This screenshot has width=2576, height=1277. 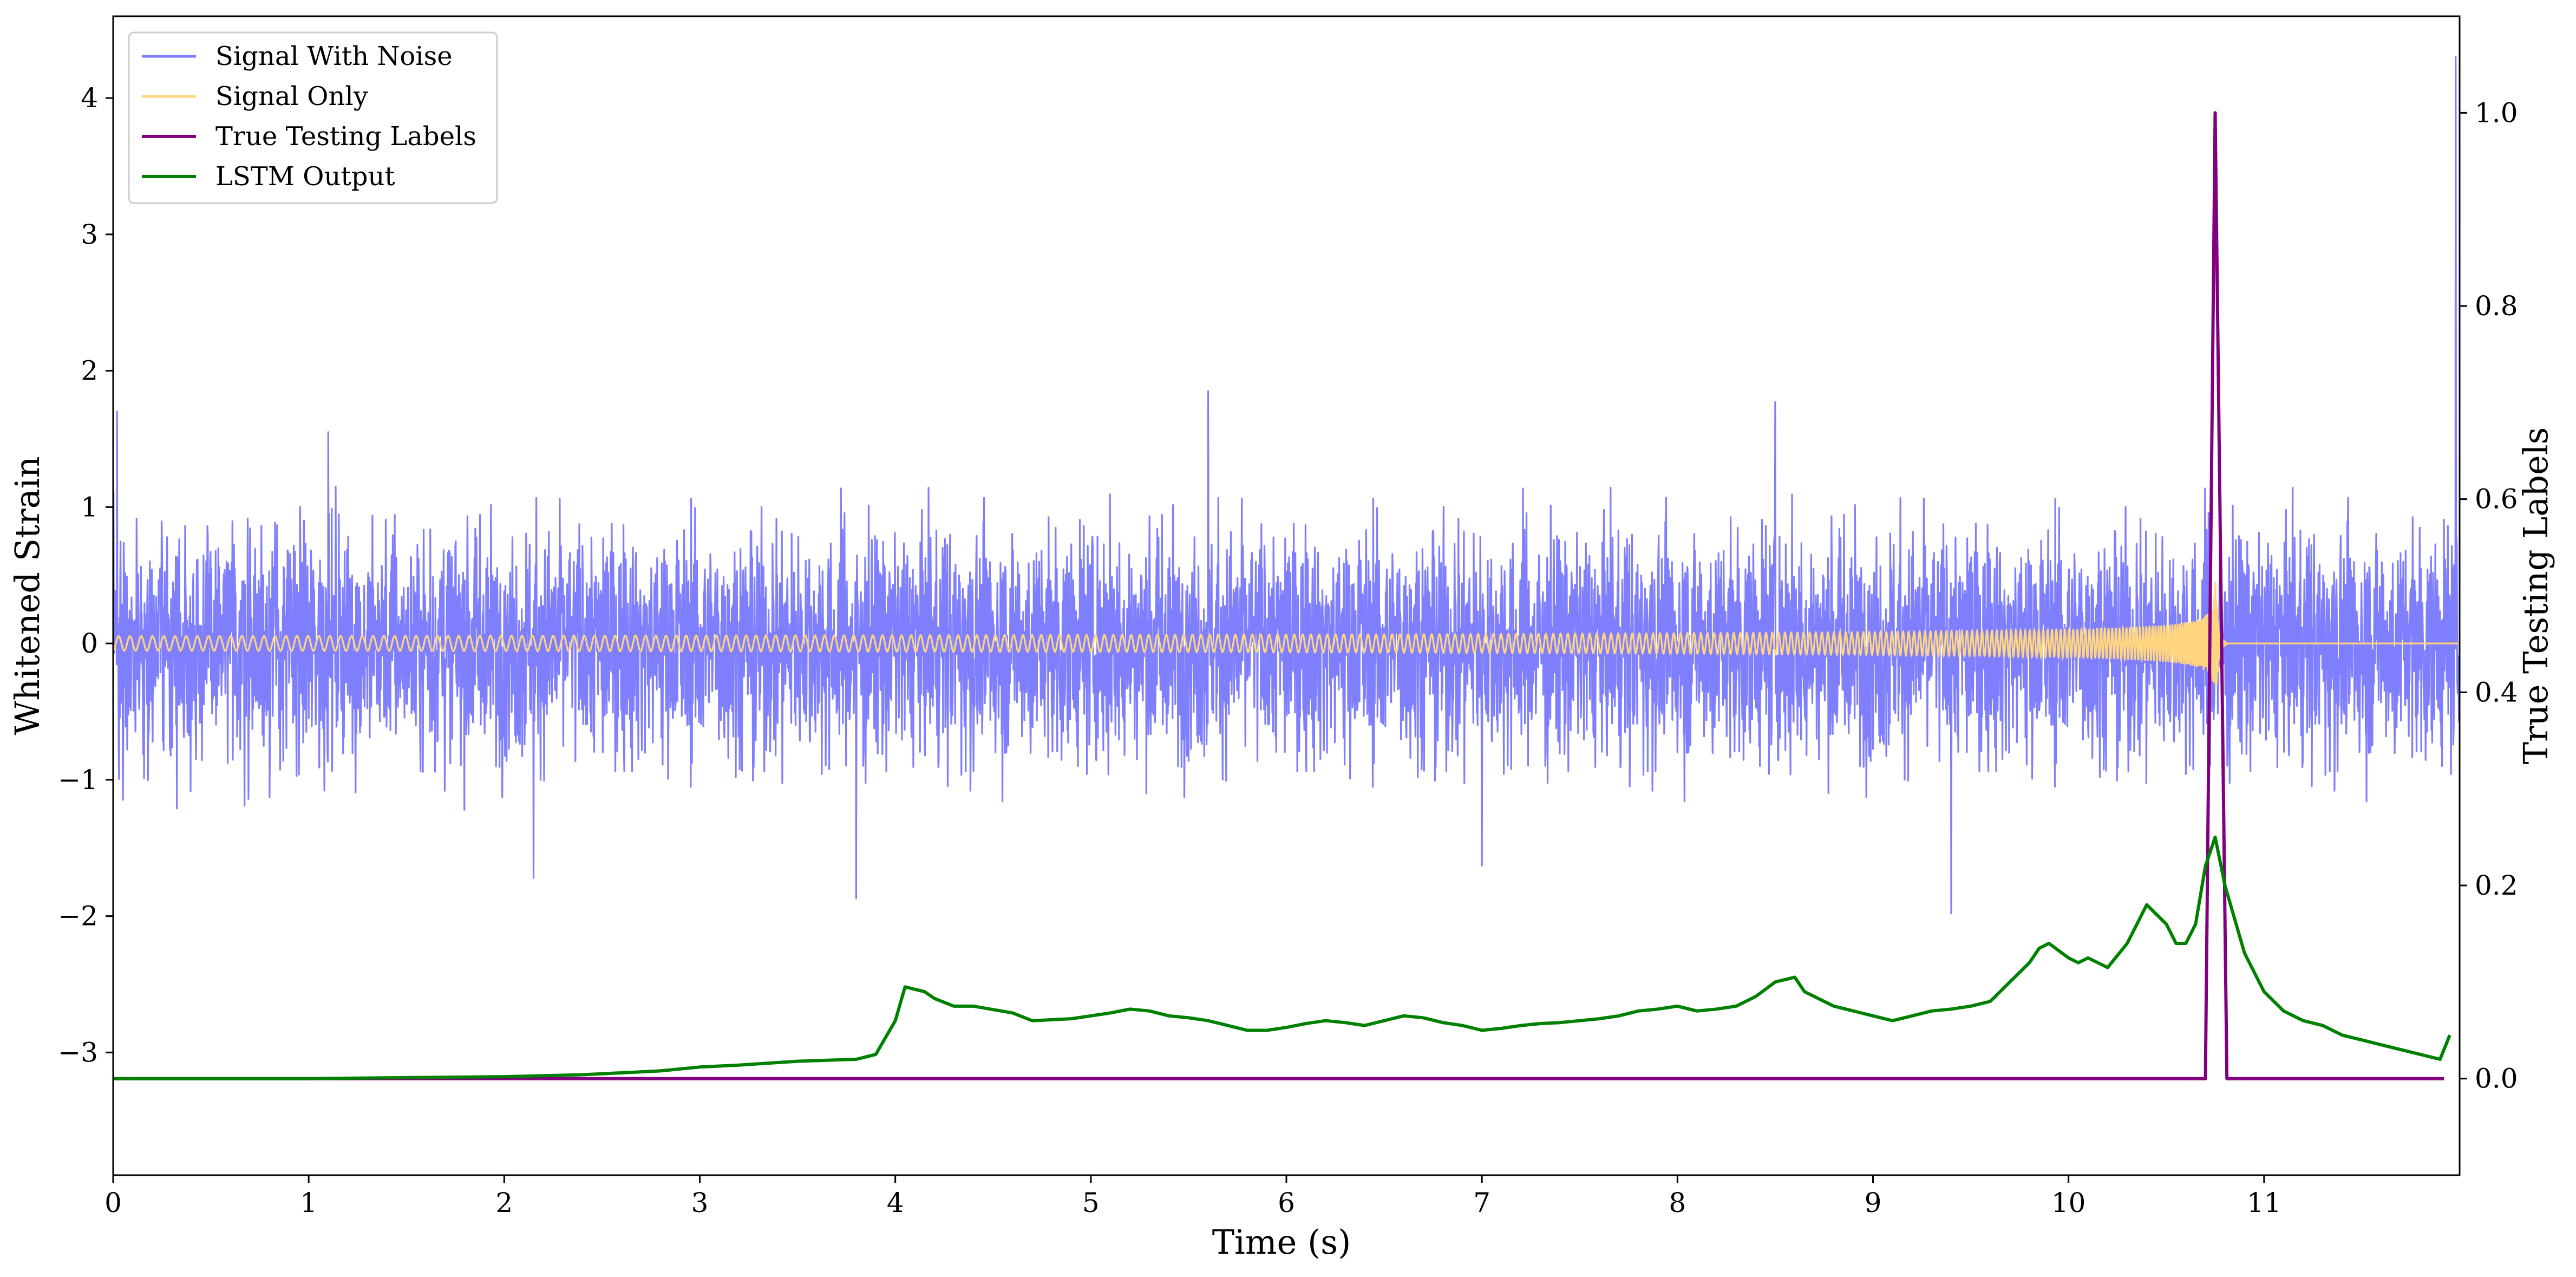 I want to click on legend-label: Signal Only, so click(x=291, y=96).